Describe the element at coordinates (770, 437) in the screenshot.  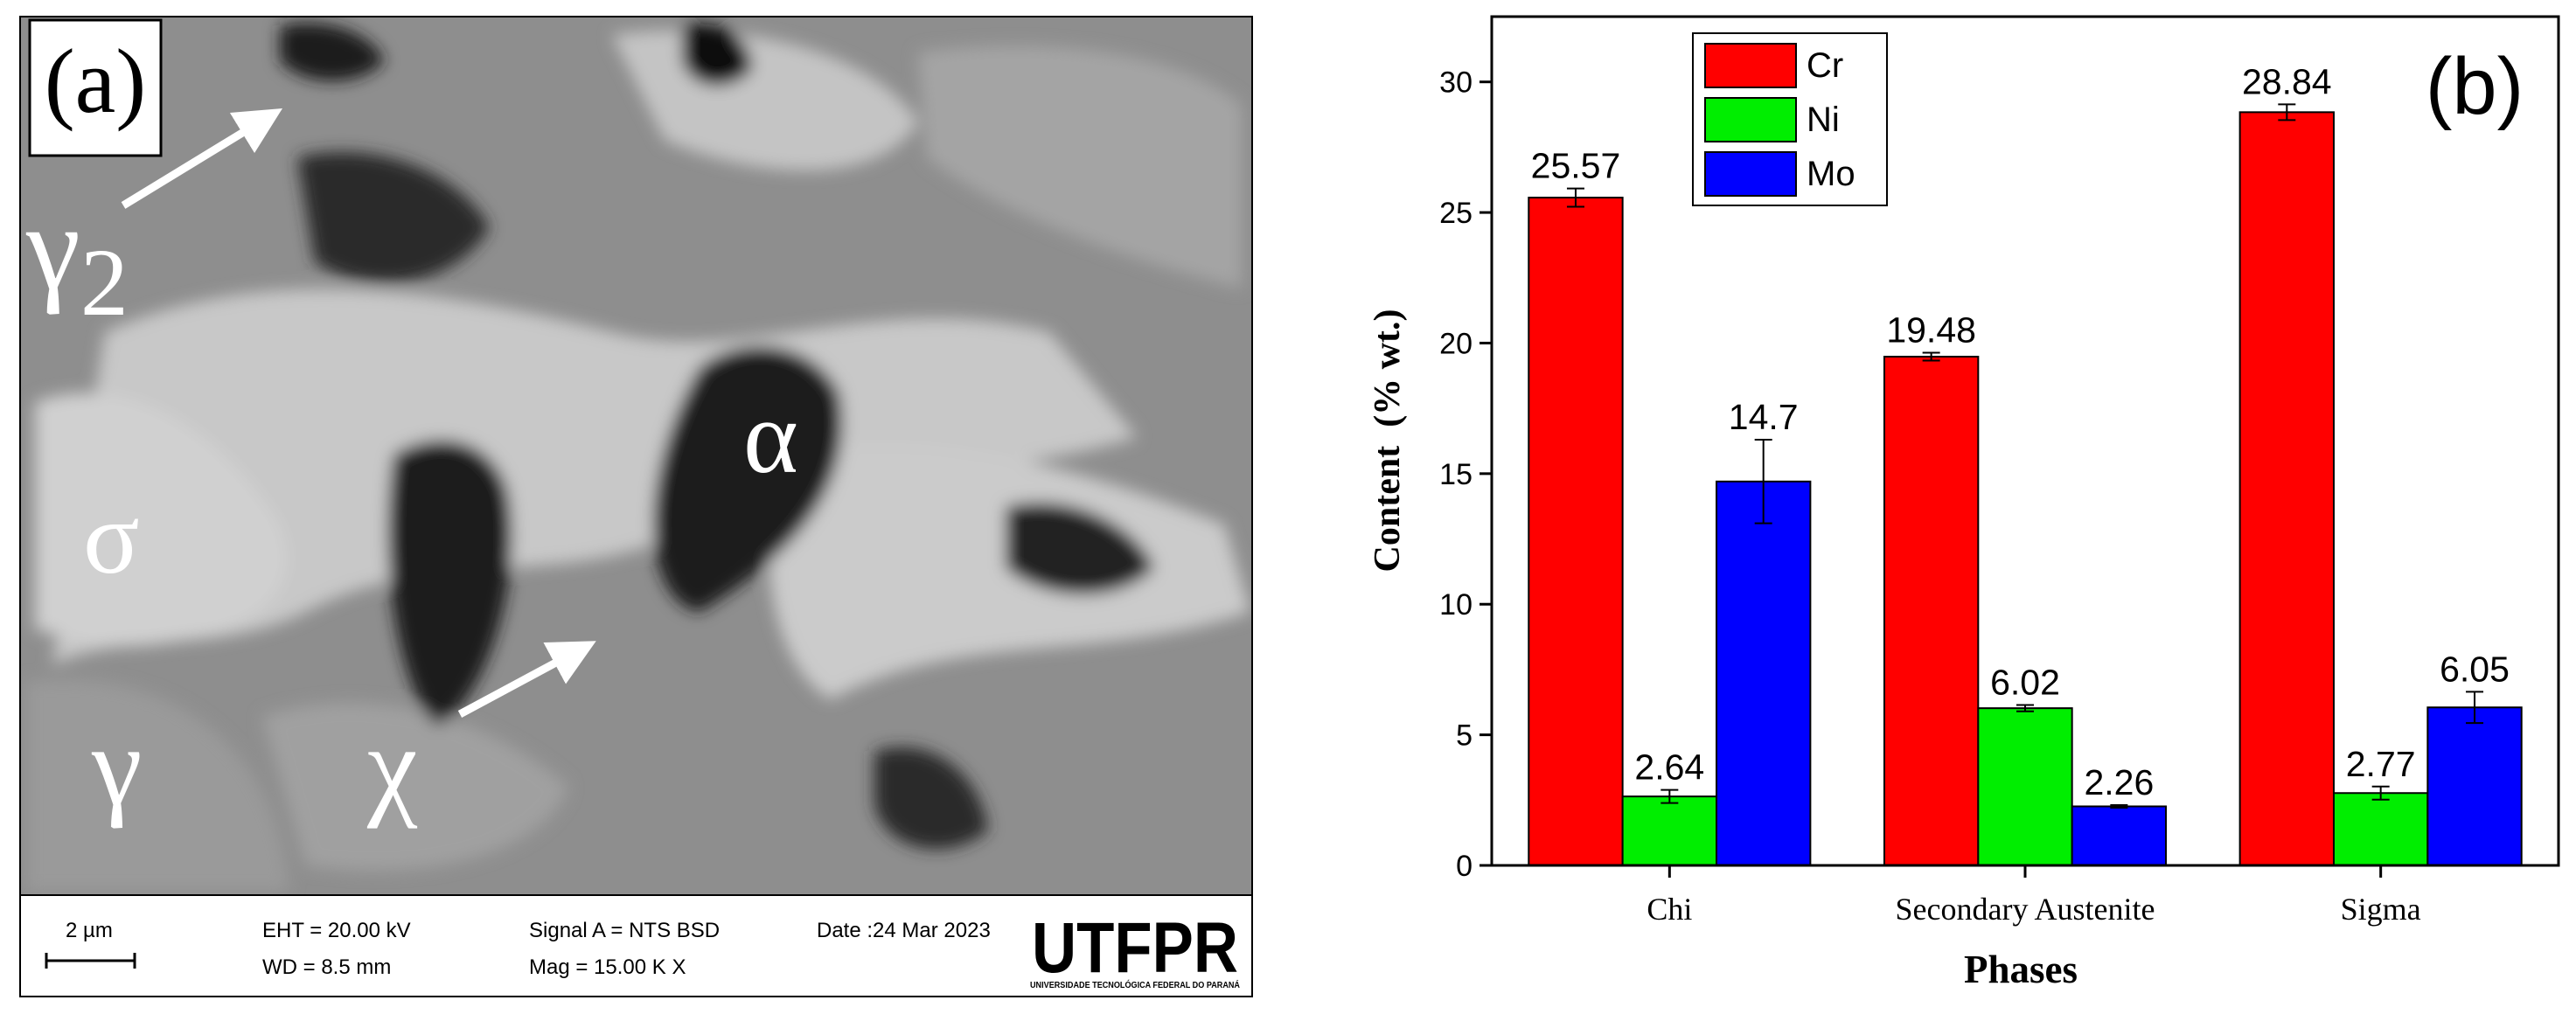
I see `phase-label: α` at that location.